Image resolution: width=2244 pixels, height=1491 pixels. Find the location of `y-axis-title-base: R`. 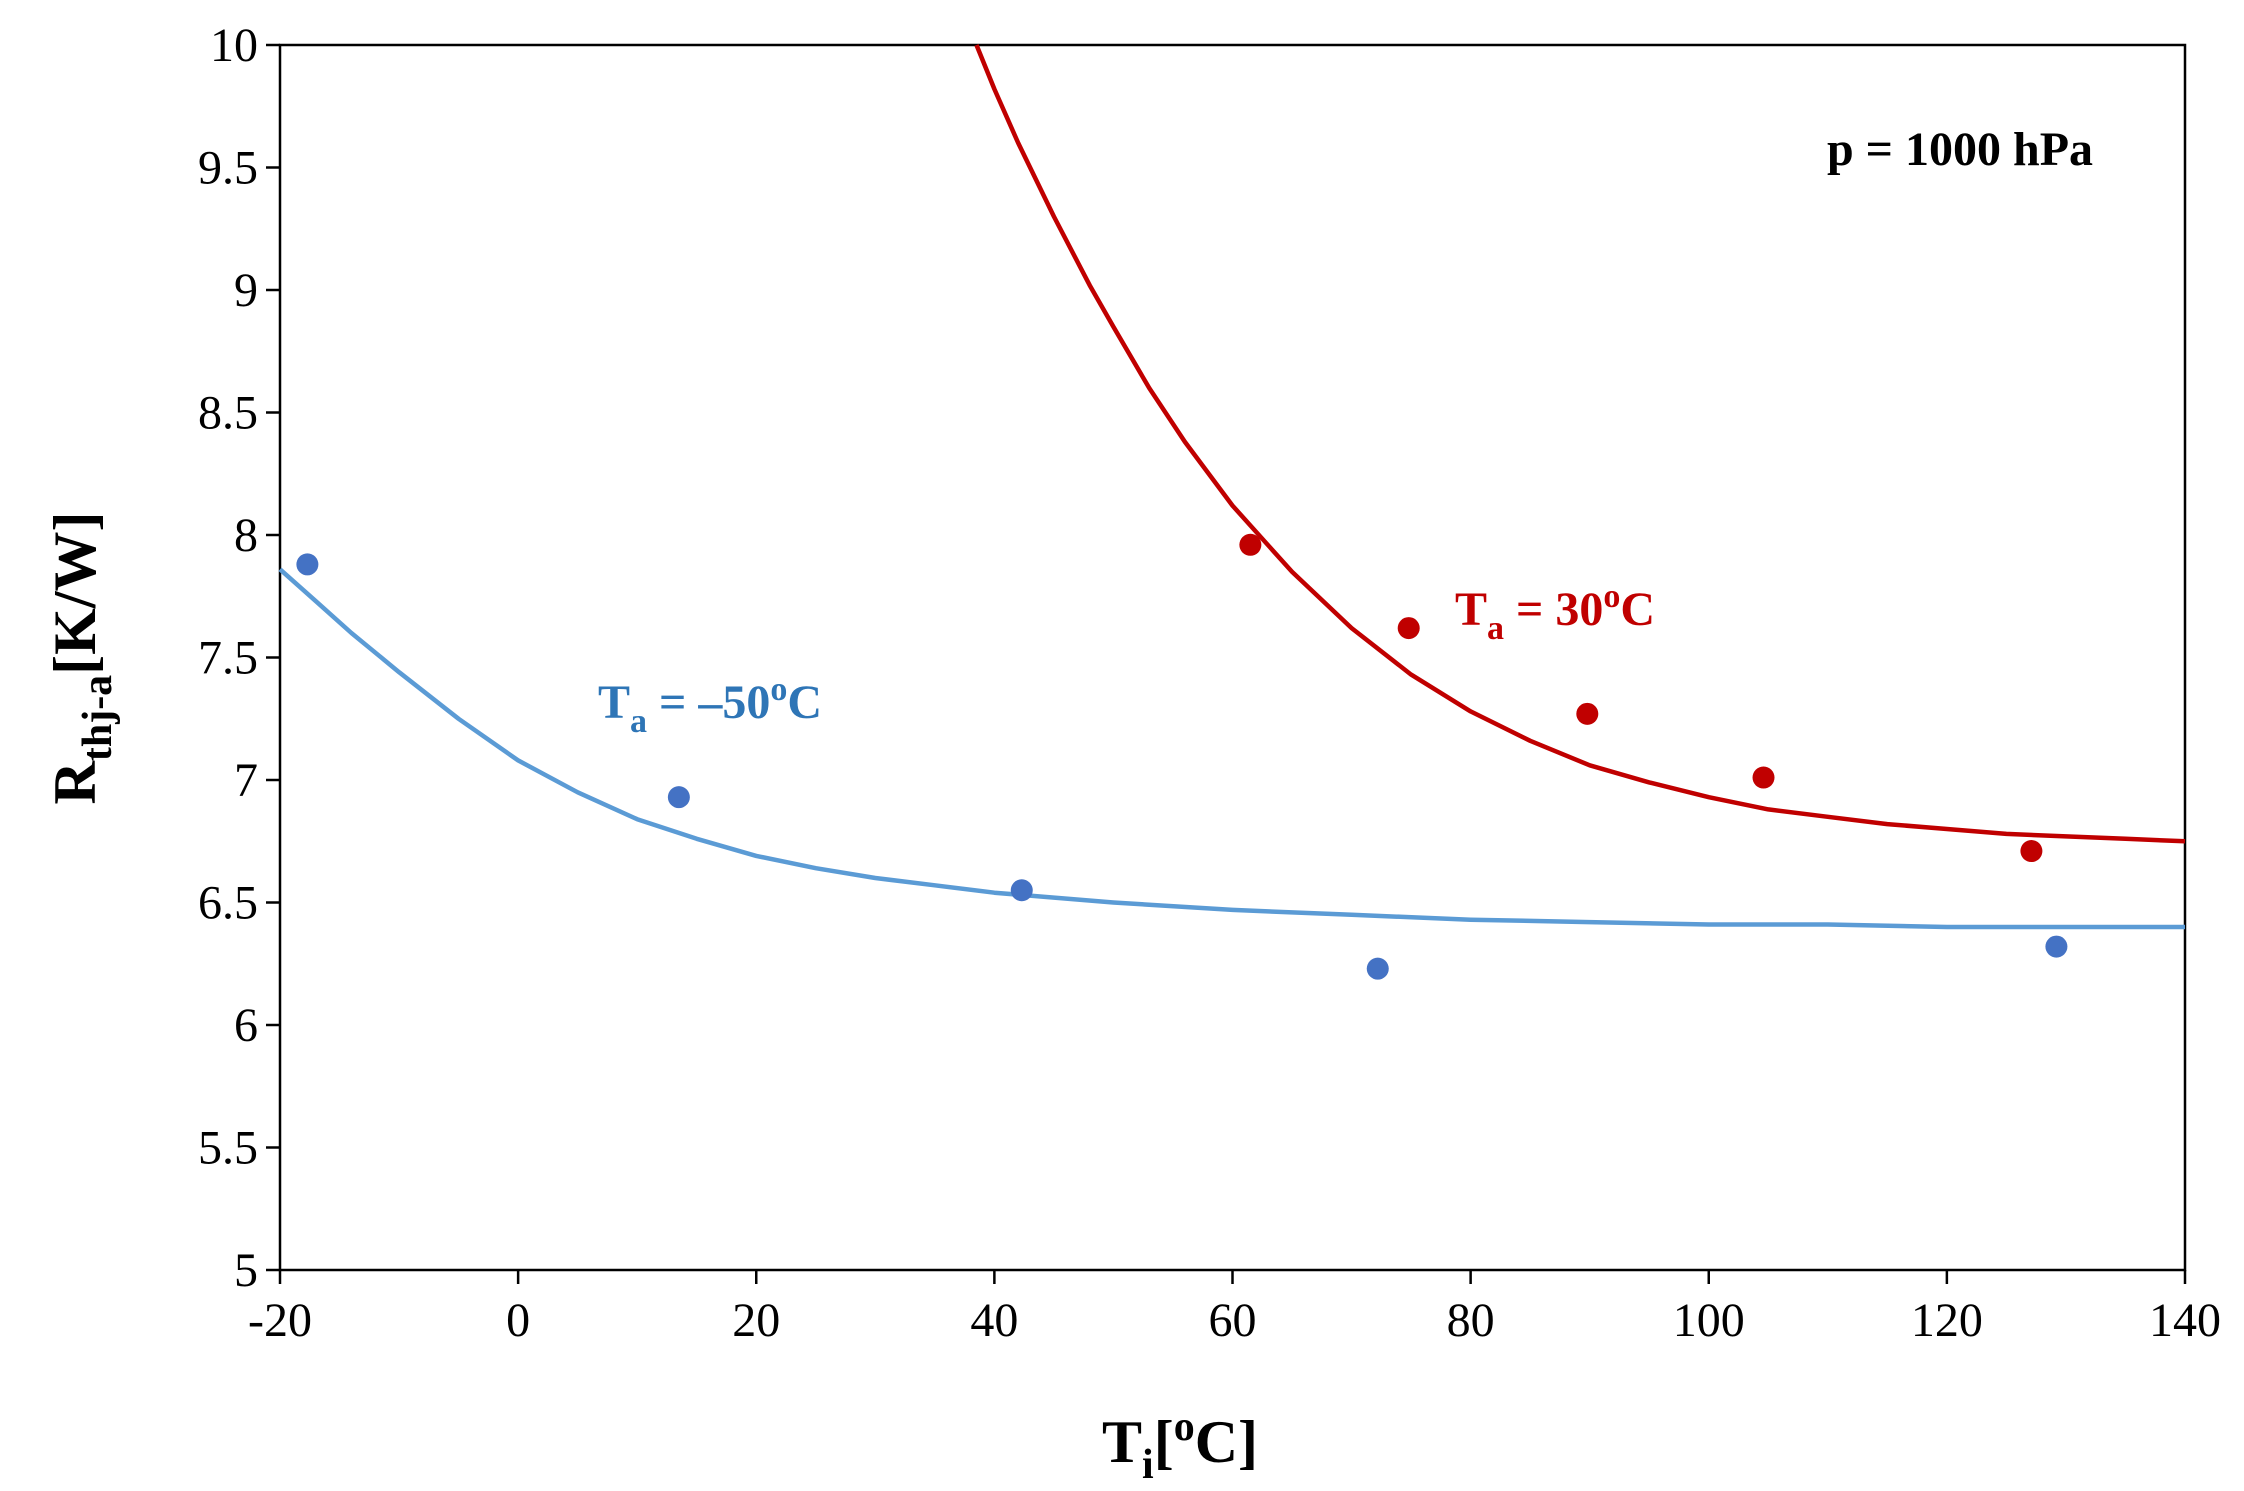

y-axis-title-base: R is located at coordinates (75, 782).